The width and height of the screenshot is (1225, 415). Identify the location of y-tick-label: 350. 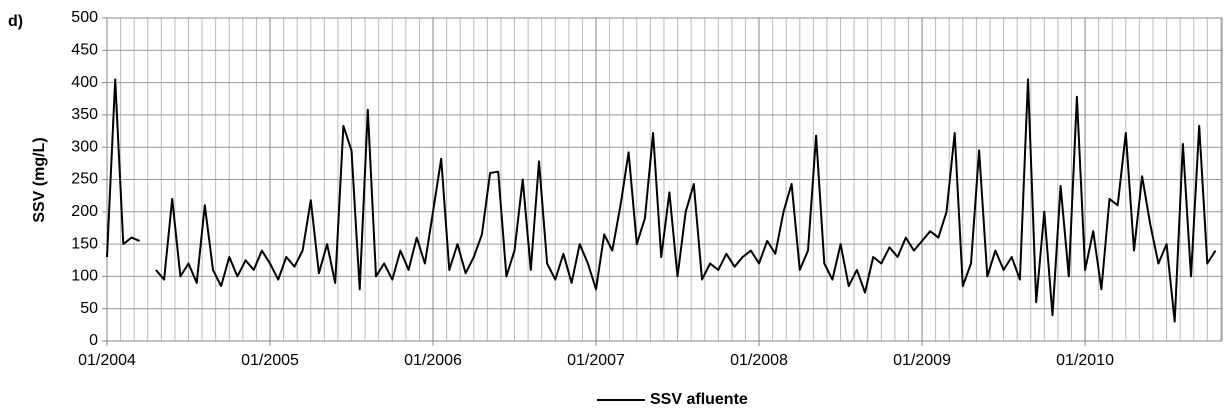
(84, 114).